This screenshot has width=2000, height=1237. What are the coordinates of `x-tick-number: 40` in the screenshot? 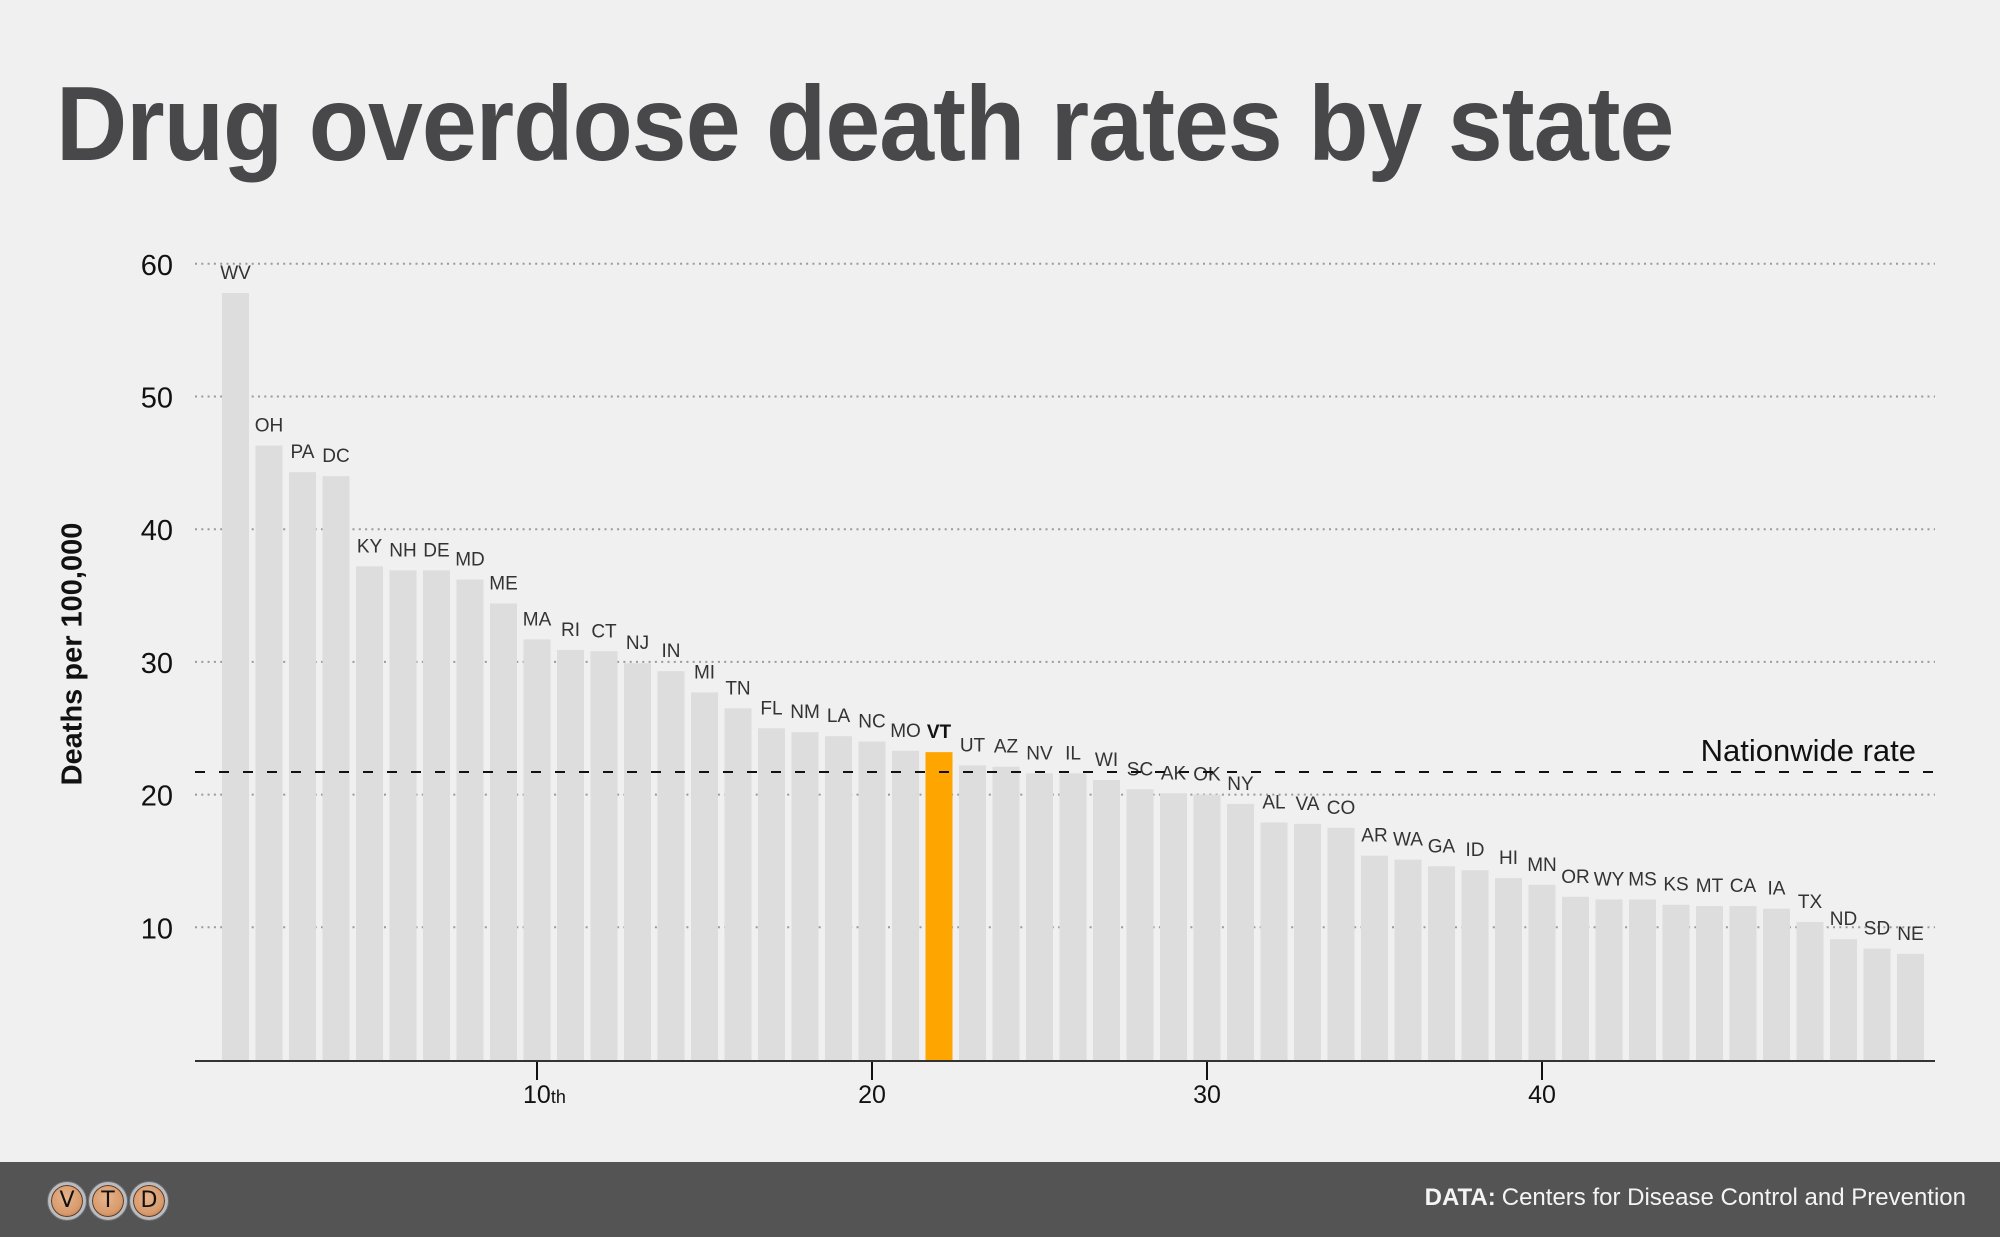 It's located at (1542, 1095).